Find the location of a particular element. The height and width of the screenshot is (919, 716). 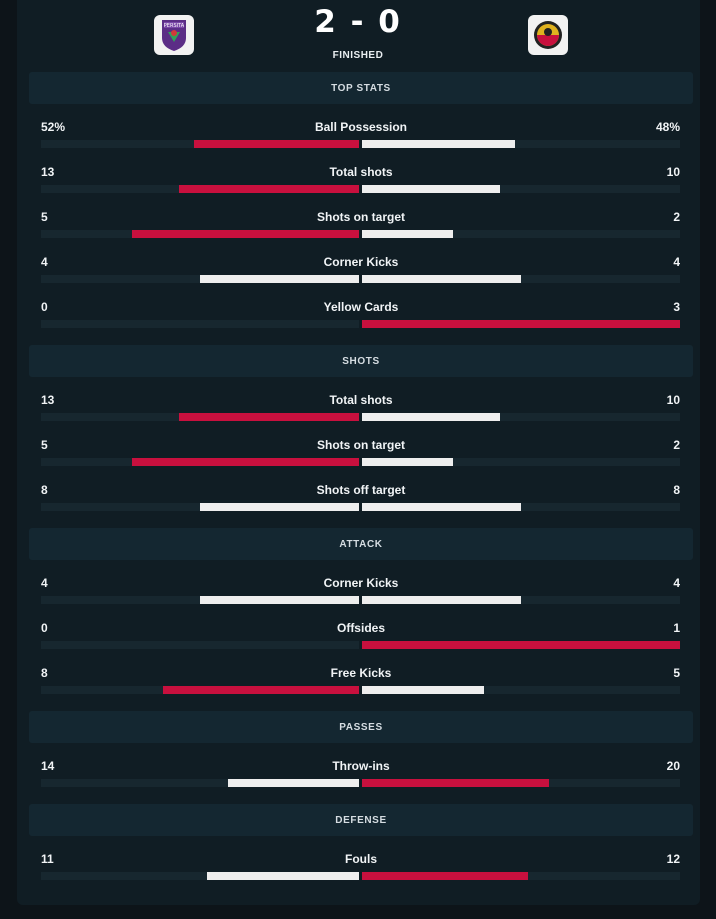

away-stat-value: 5 is located at coordinates (676, 673).